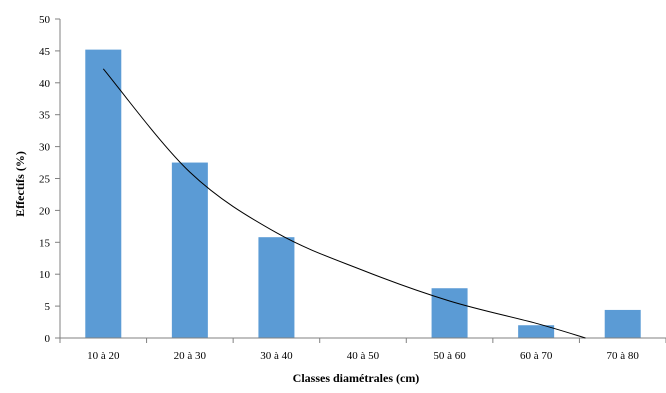 The image size is (666, 393). Describe the element at coordinates (103, 194) in the screenshot. I see `bar-10-à-20` at that location.